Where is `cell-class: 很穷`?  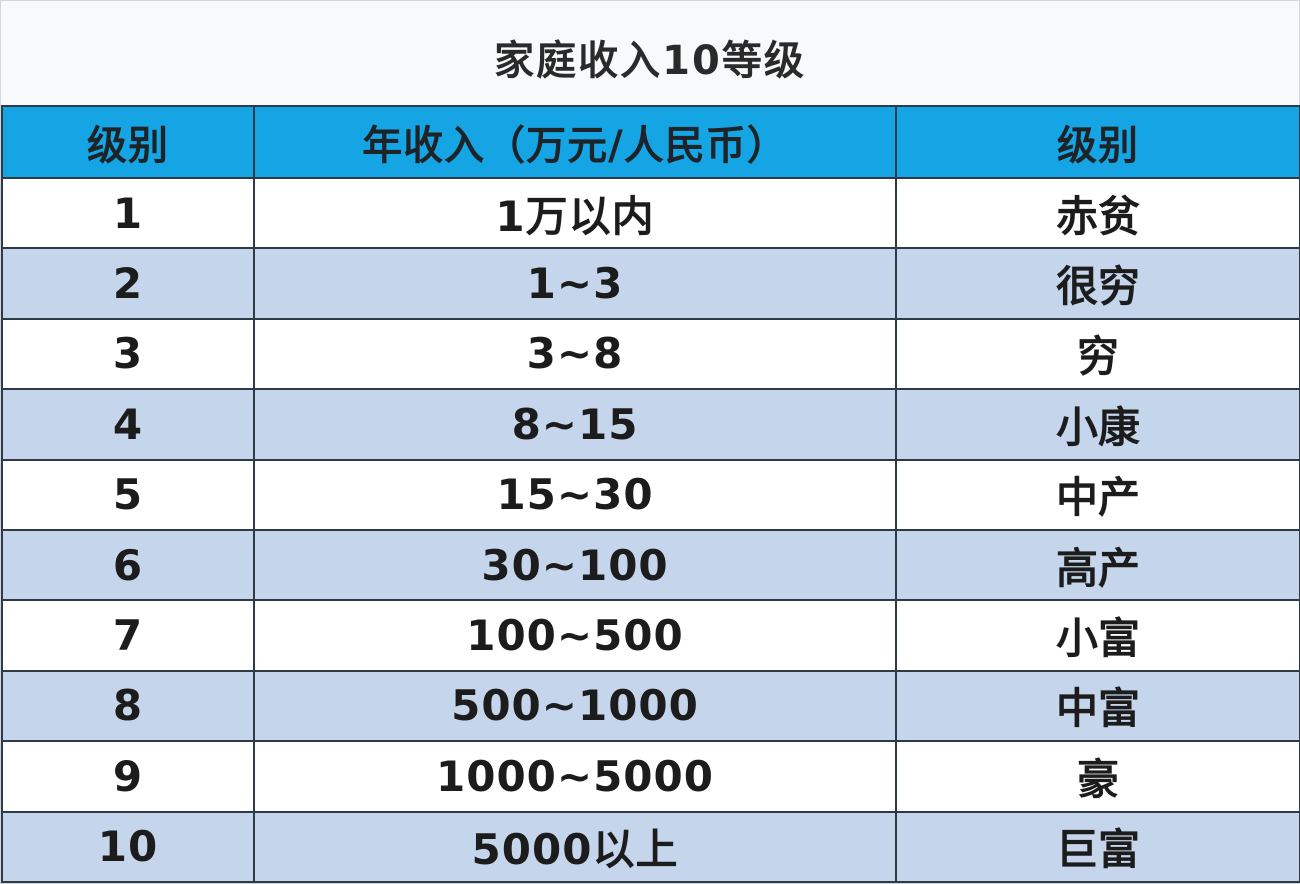 cell-class: 很穷 is located at coordinates (1097, 283).